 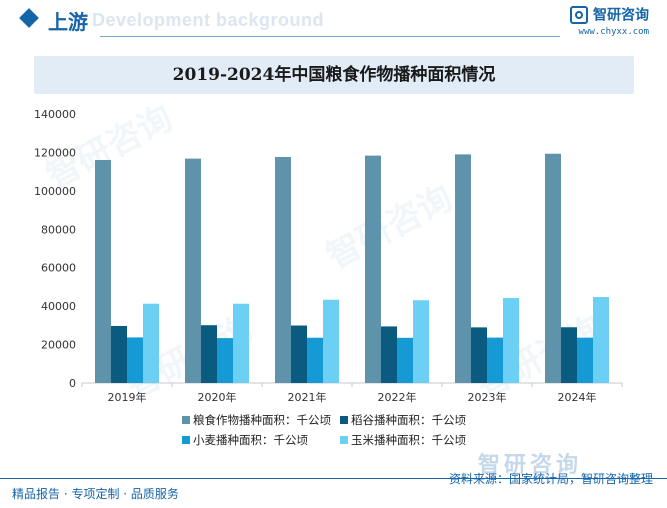 What do you see at coordinates (262, 420) in the screenshot?
I see `legend-label: 粮食作物播种面积：千公顷` at bounding box center [262, 420].